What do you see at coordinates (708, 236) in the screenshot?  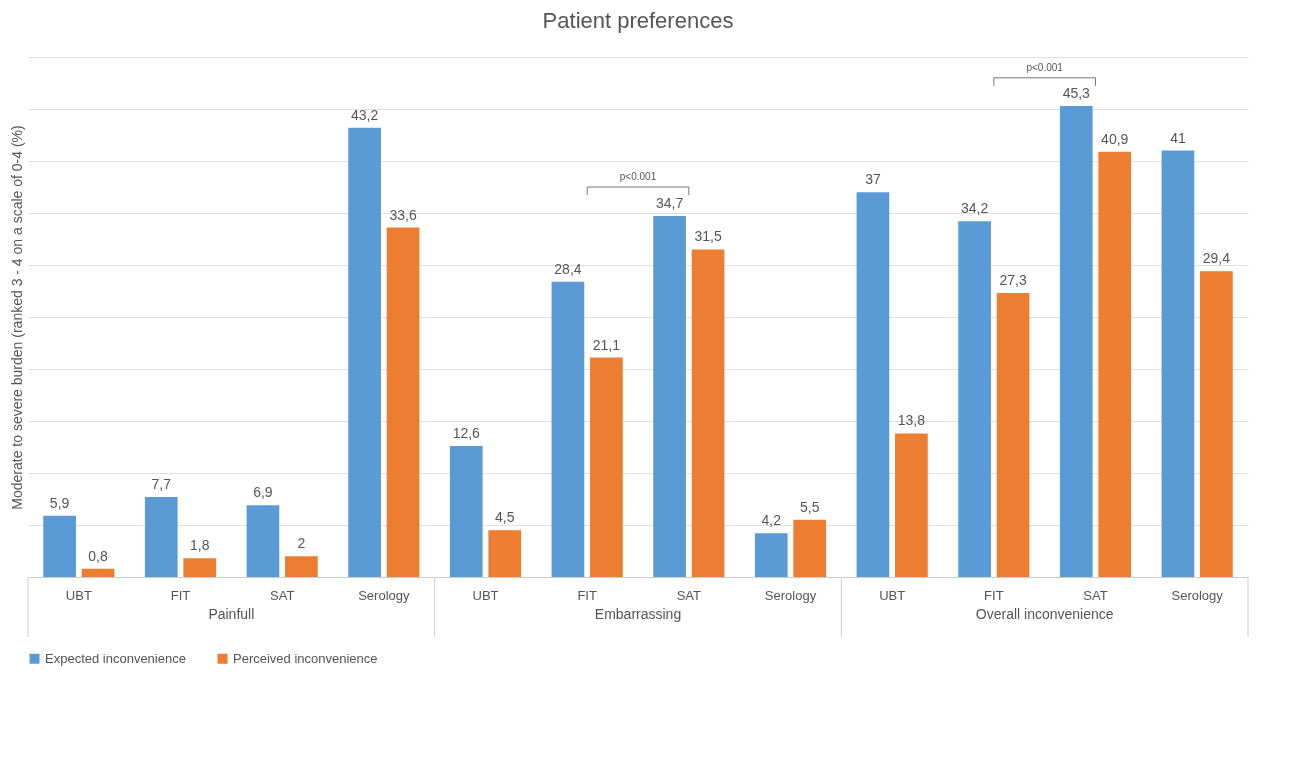 I see `data-label: 31,5` at bounding box center [708, 236].